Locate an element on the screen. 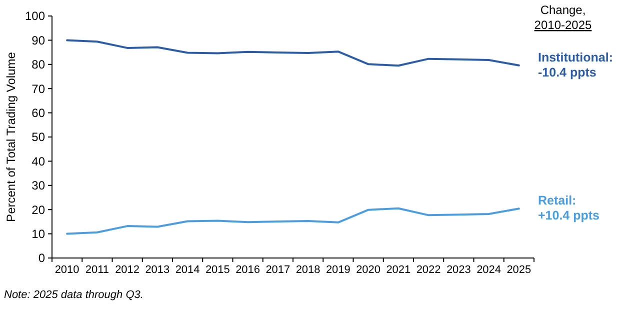  x-tick-label: 2020 is located at coordinates (368, 270).